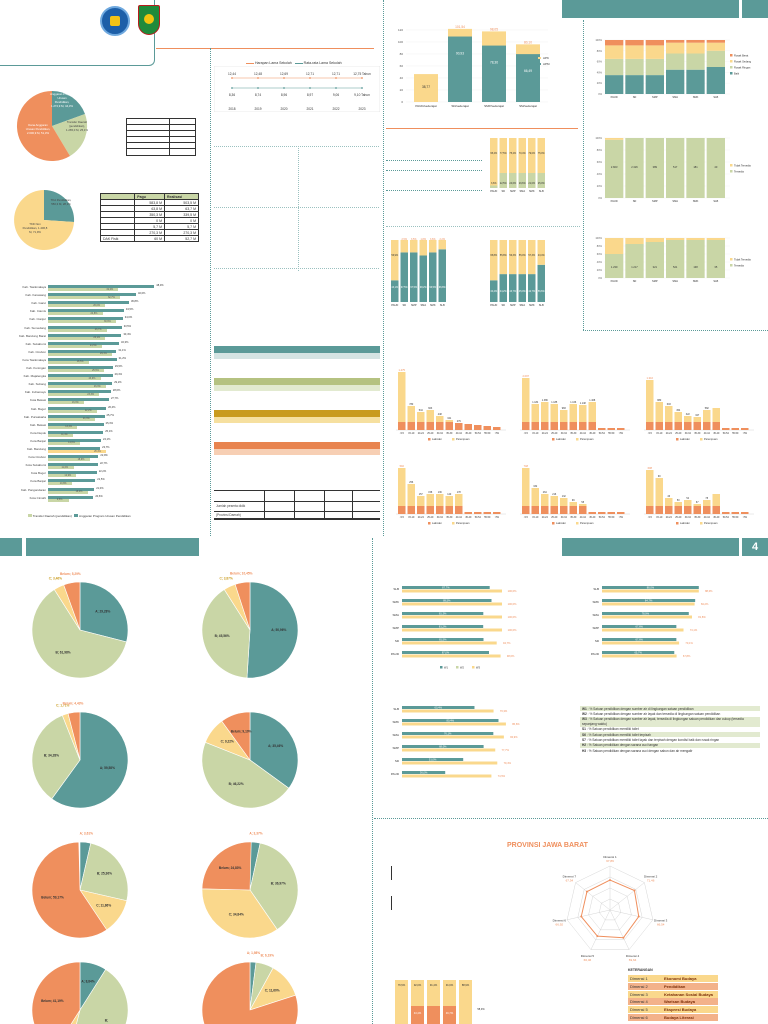 This screenshot has width=768, height=1024. I want to click on bar-label: 36,0%, so click(424, 773).